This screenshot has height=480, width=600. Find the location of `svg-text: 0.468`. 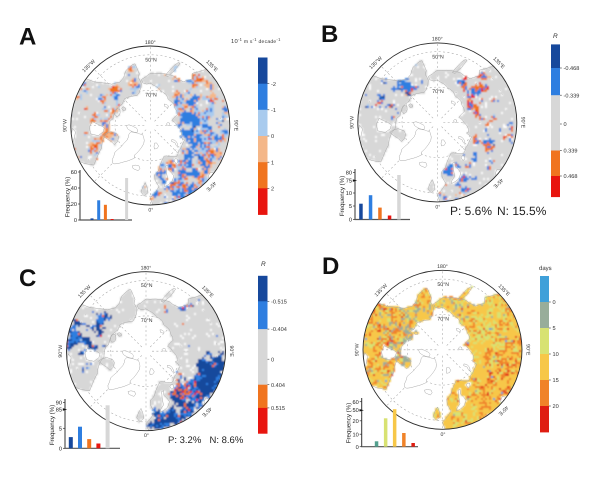

svg-text: 0.468 is located at coordinates (571, 177).